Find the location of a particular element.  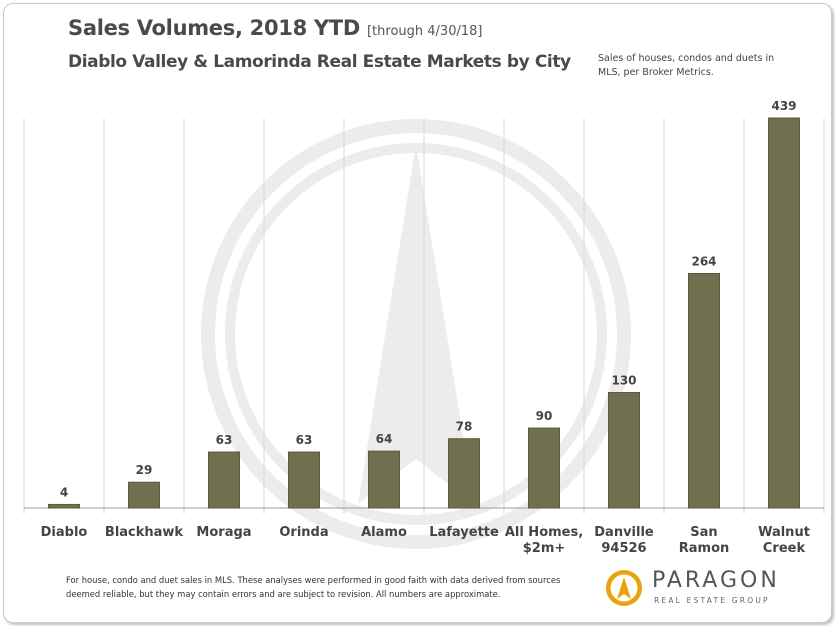

category-label: Moraga is located at coordinates (223, 532).